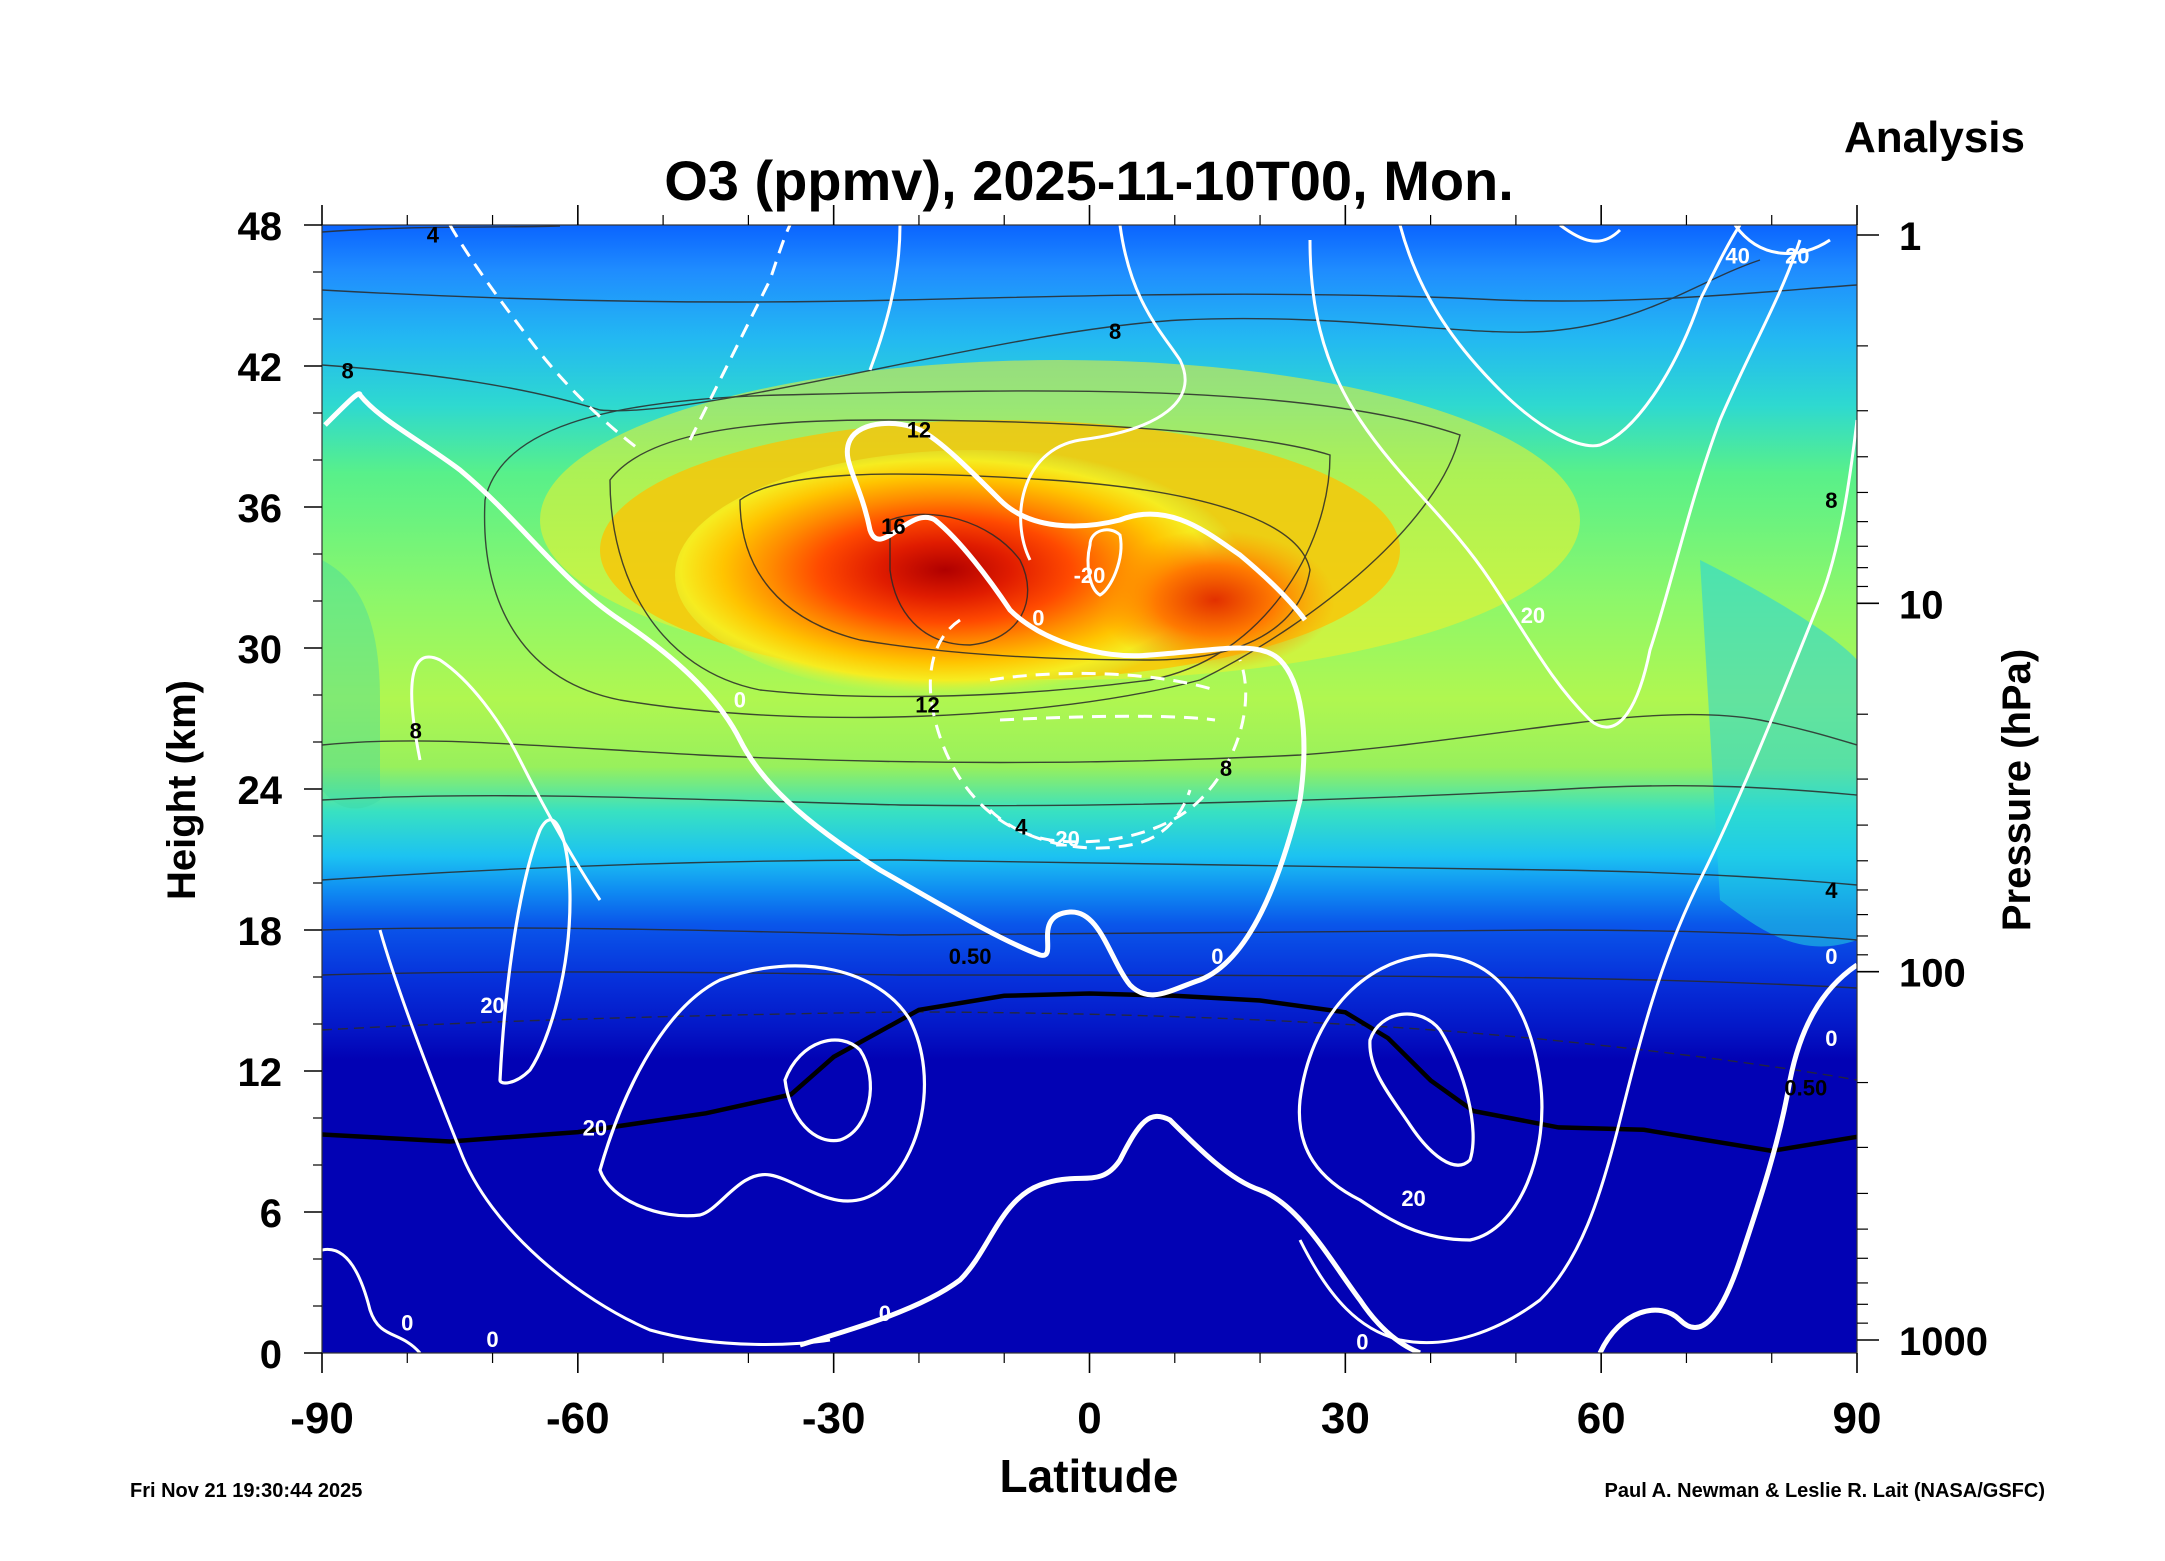 The height and width of the screenshot is (1561, 2165). I want to click on right-tick-label: 10, so click(1921, 605).